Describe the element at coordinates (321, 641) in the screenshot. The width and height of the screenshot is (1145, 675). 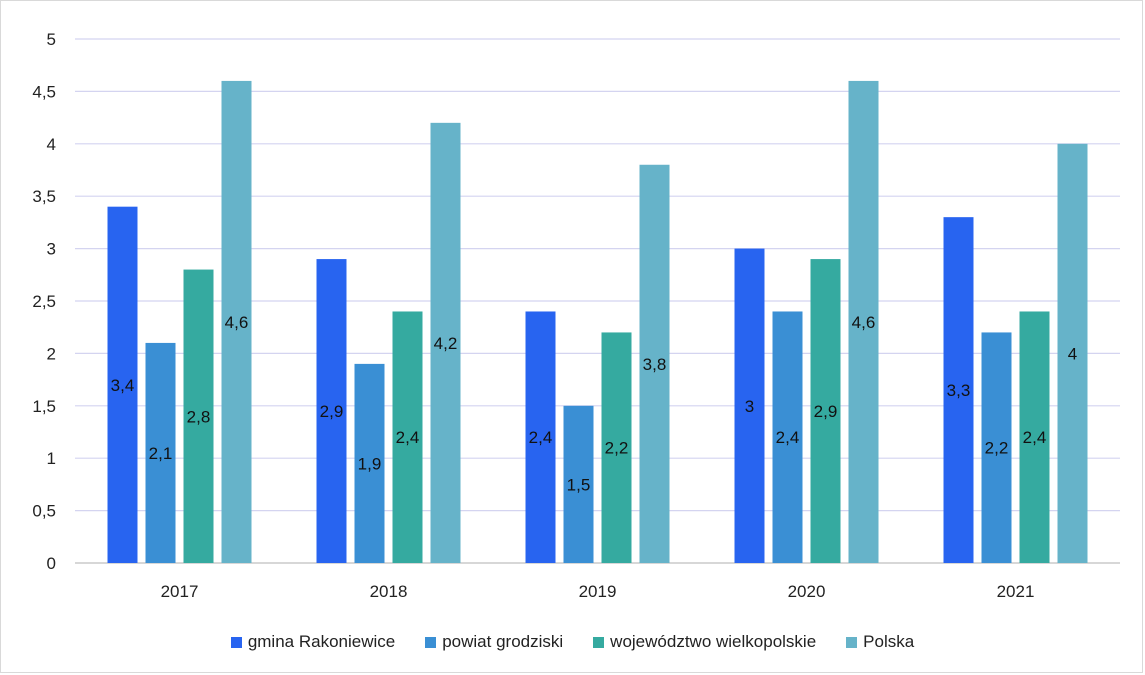
I see `legend-label: gmina Rakoniewice` at that location.